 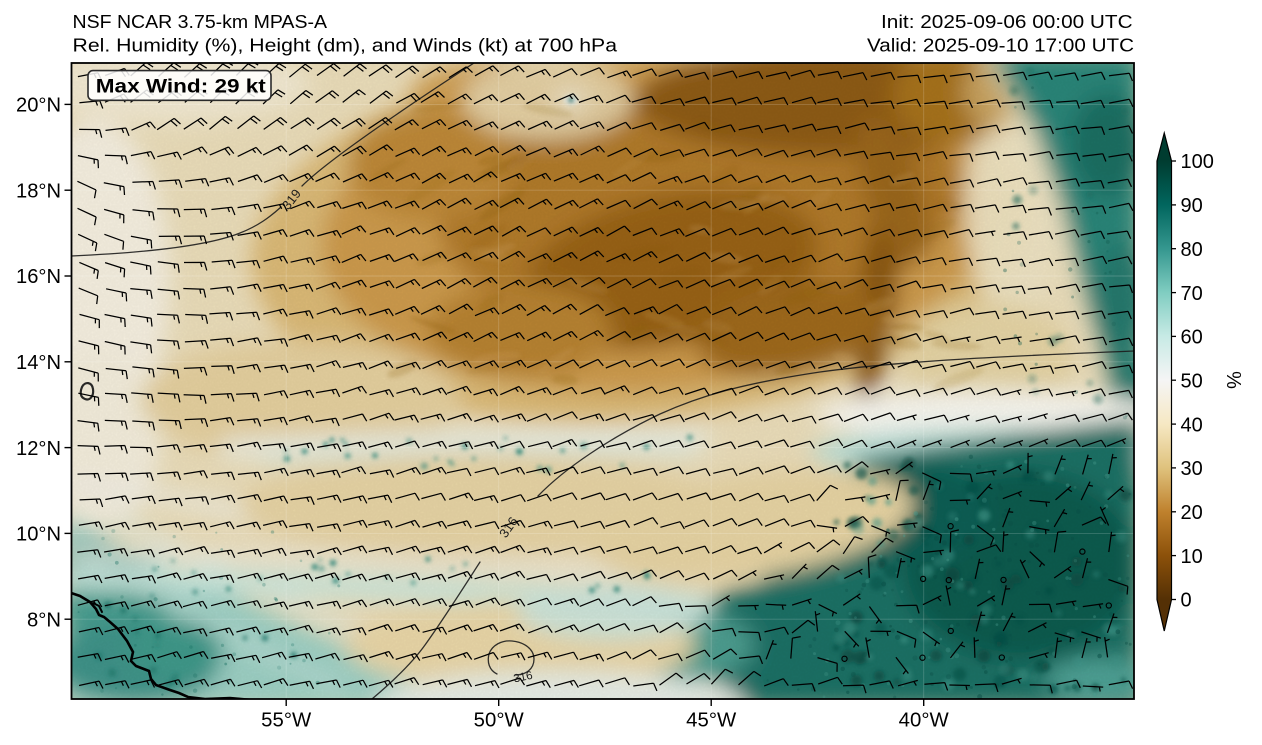 I want to click on svg-text: 50, so click(x=1192, y=381).